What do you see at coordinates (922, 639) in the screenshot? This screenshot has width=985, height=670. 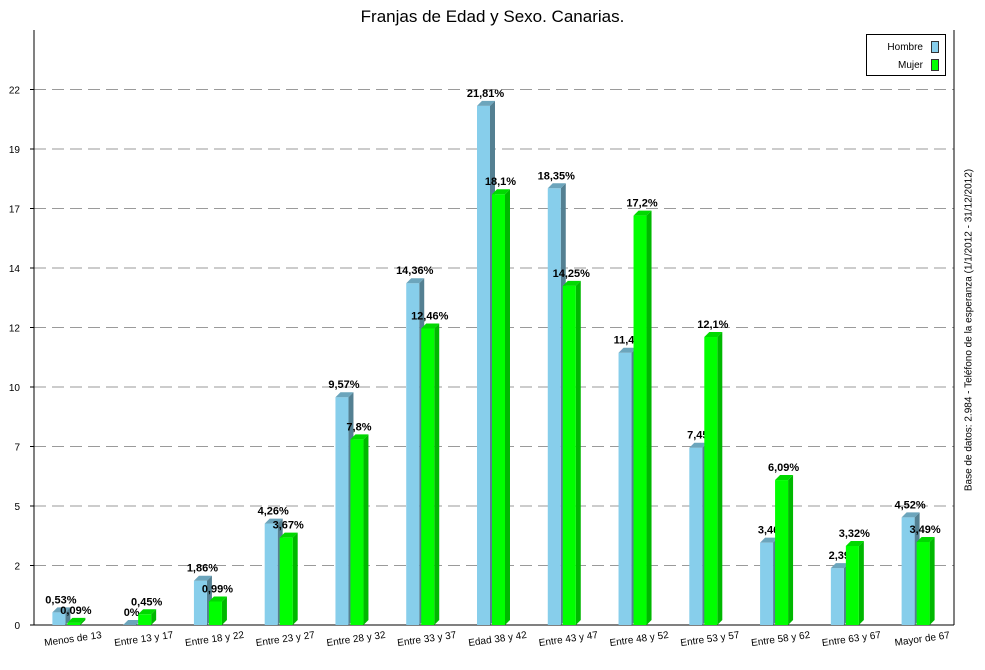 I see `x-tick-label: Mayor de 67` at bounding box center [922, 639].